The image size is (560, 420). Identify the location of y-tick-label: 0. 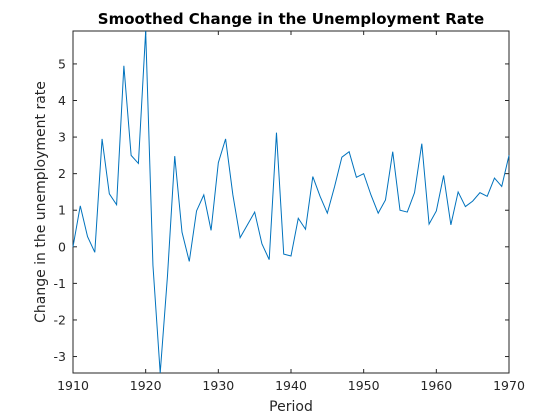
(62, 246).